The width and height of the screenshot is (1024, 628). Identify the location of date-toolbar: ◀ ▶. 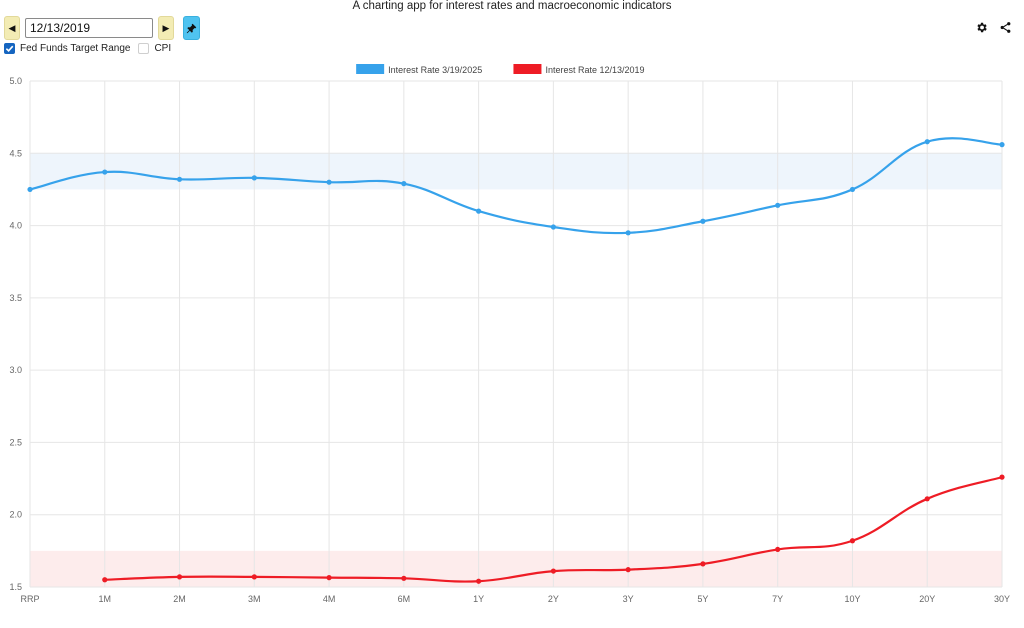
(102, 28).